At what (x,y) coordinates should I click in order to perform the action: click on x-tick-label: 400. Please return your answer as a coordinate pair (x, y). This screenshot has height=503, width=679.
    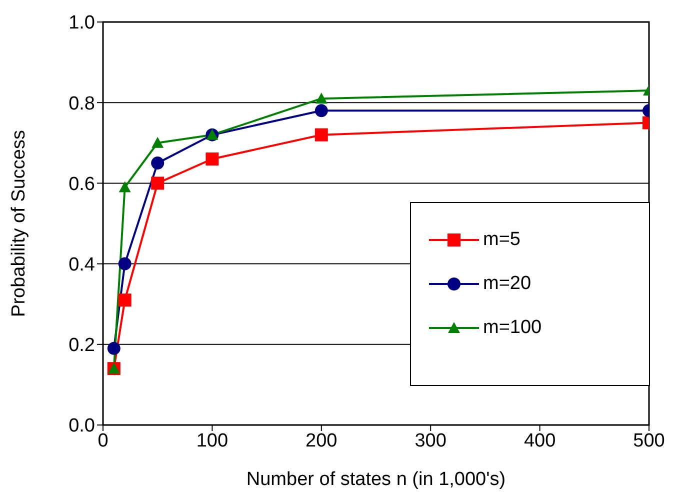
    Looking at the image, I should click on (540, 441).